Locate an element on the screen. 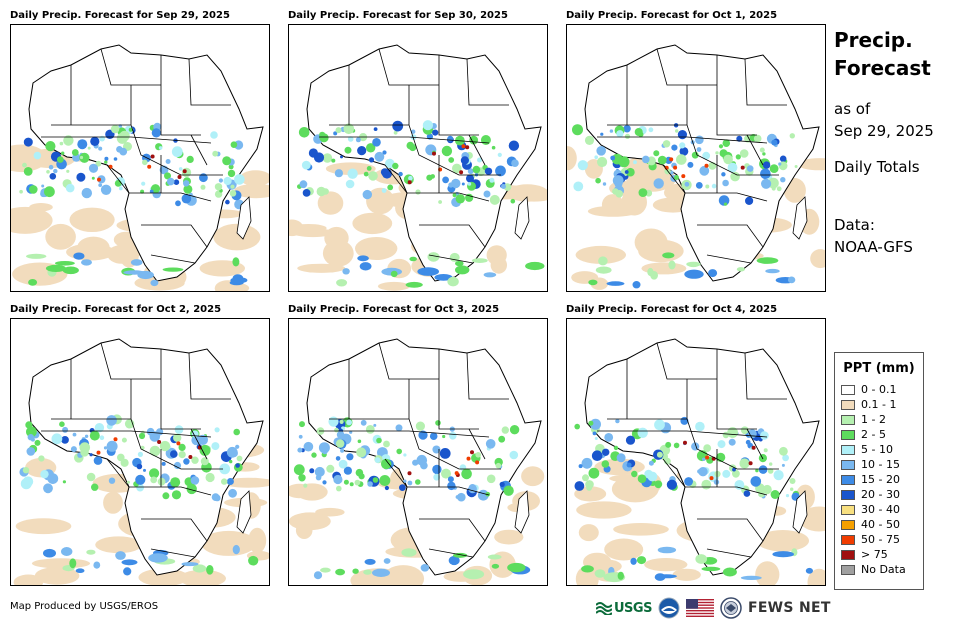 The height and width of the screenshot is (624, 970). totals-label: Daily Totals is located at coordinates (877, 167).